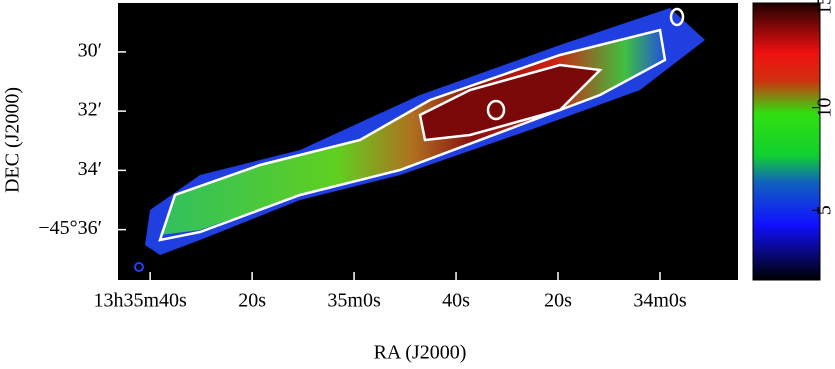 This screenshot has width=835, height=369. I want to click on colorbar-tick-label: 15, so click(824, 7).